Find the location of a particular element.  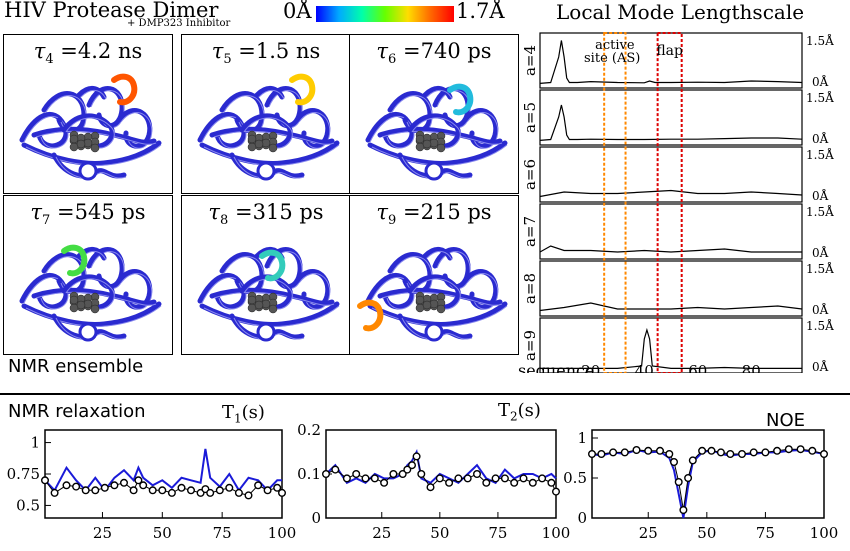

structure-panel-tau8: τ8 =315 ps is located at coordinates (266, 275).